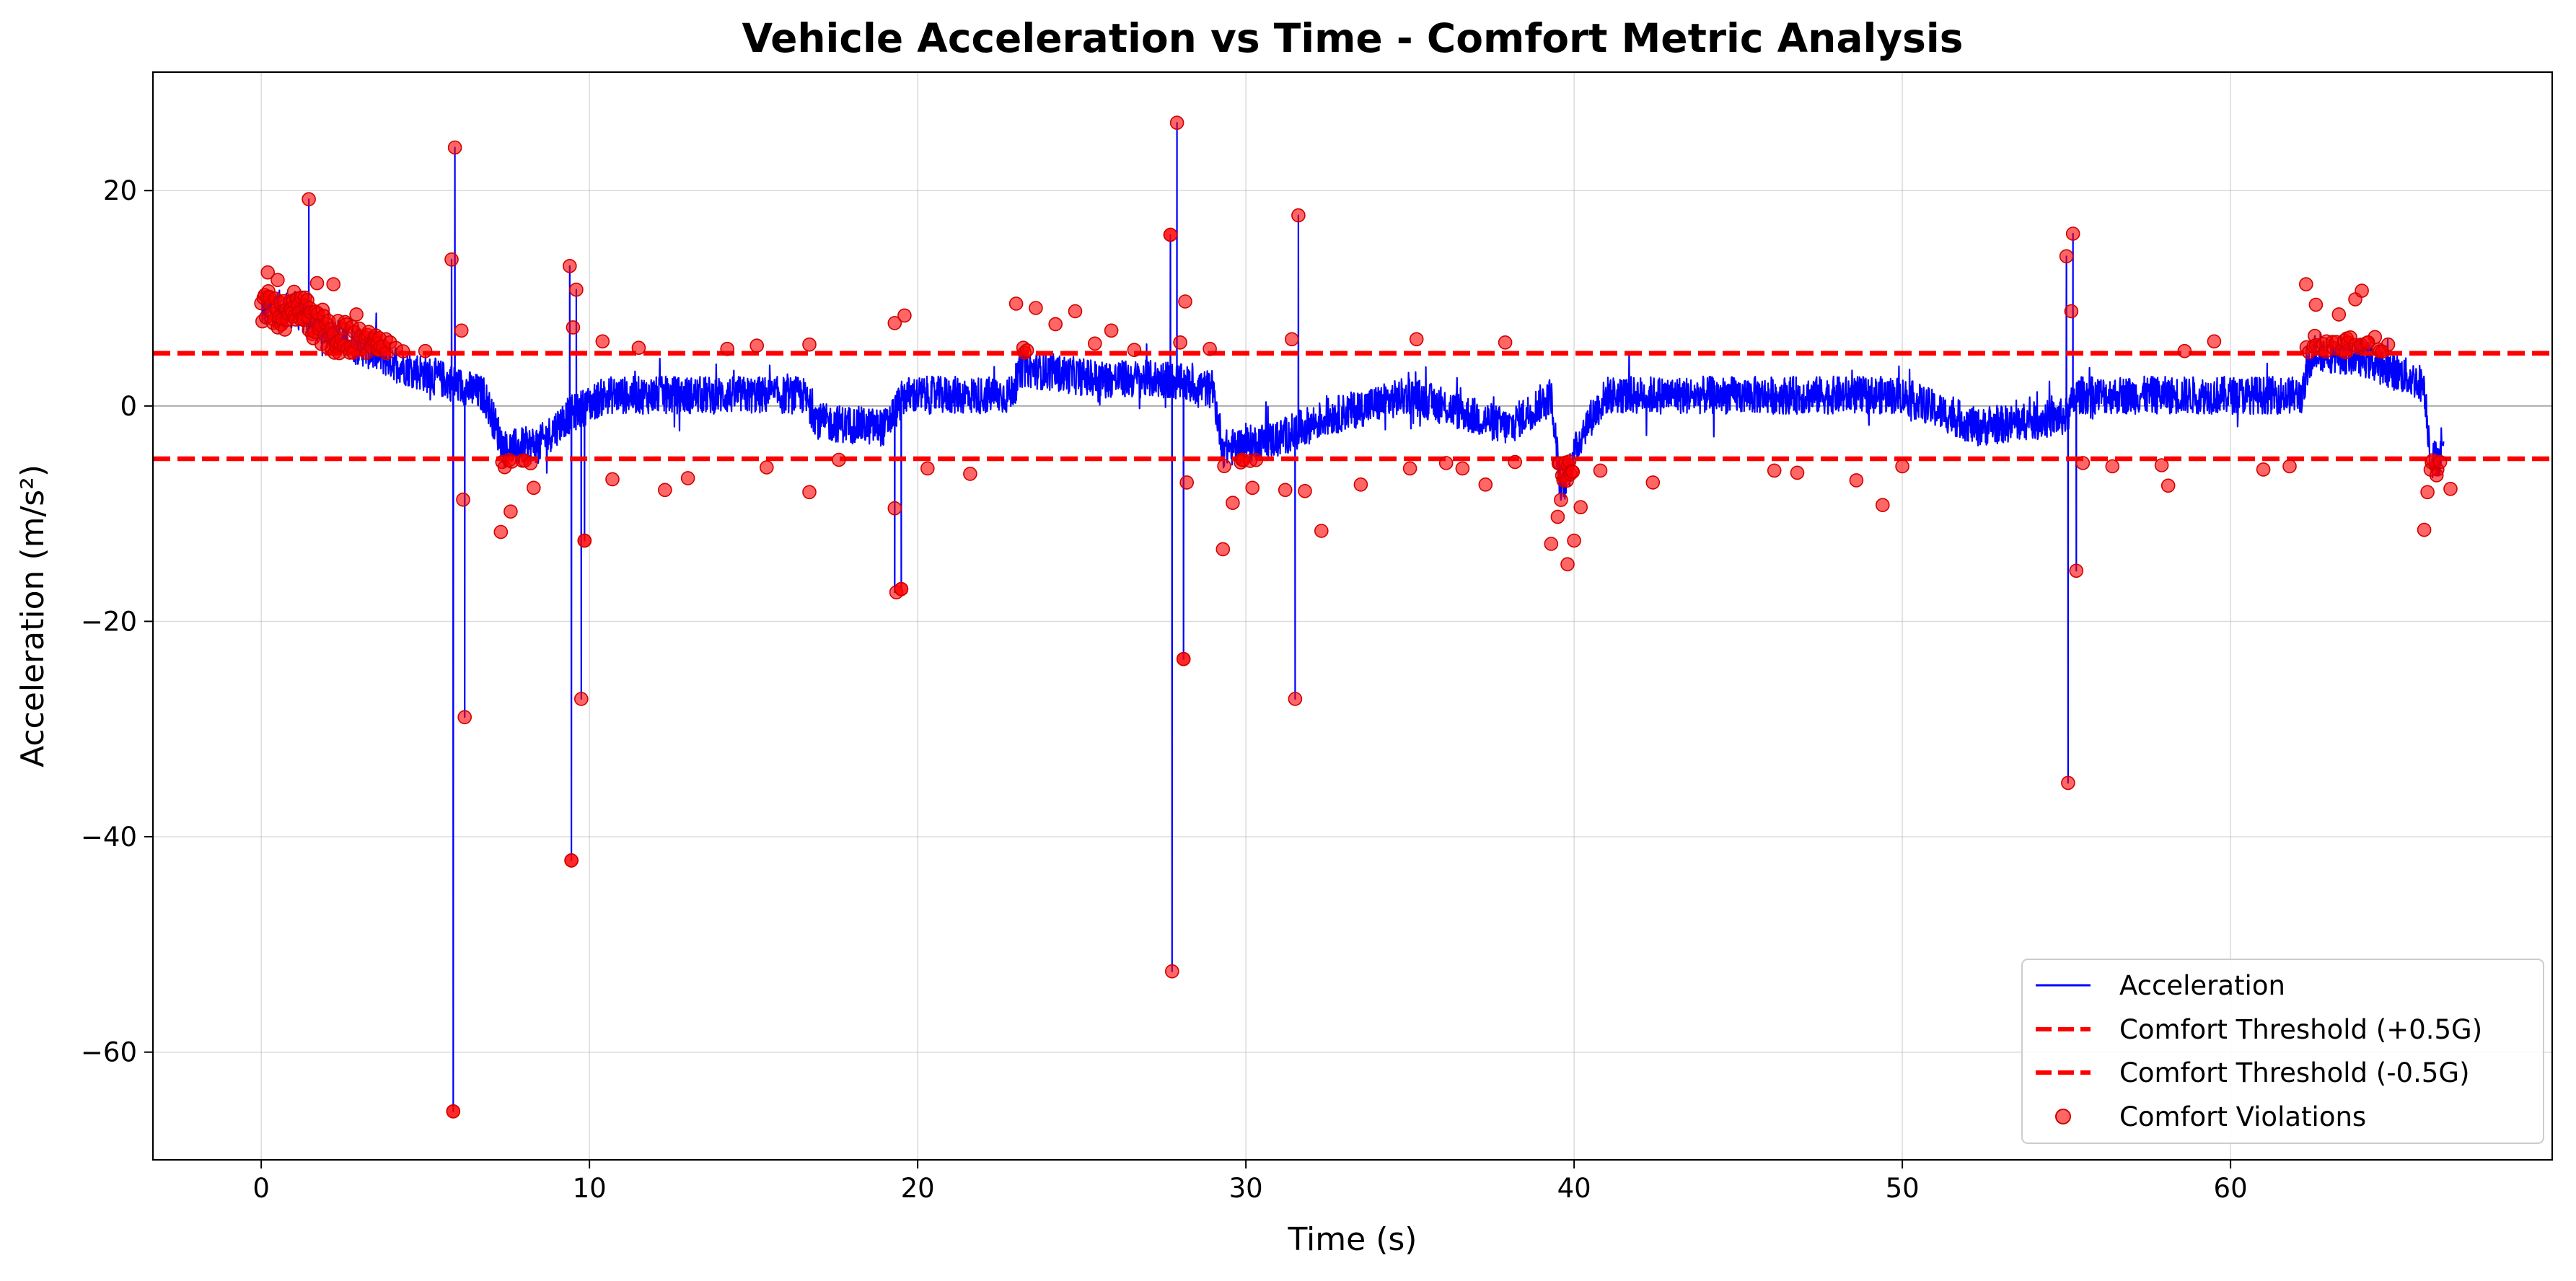 This screenshot has height=1281, width=2576. I want to click on y-axis-label: Acceleration (m/s²), so click(32, 616).